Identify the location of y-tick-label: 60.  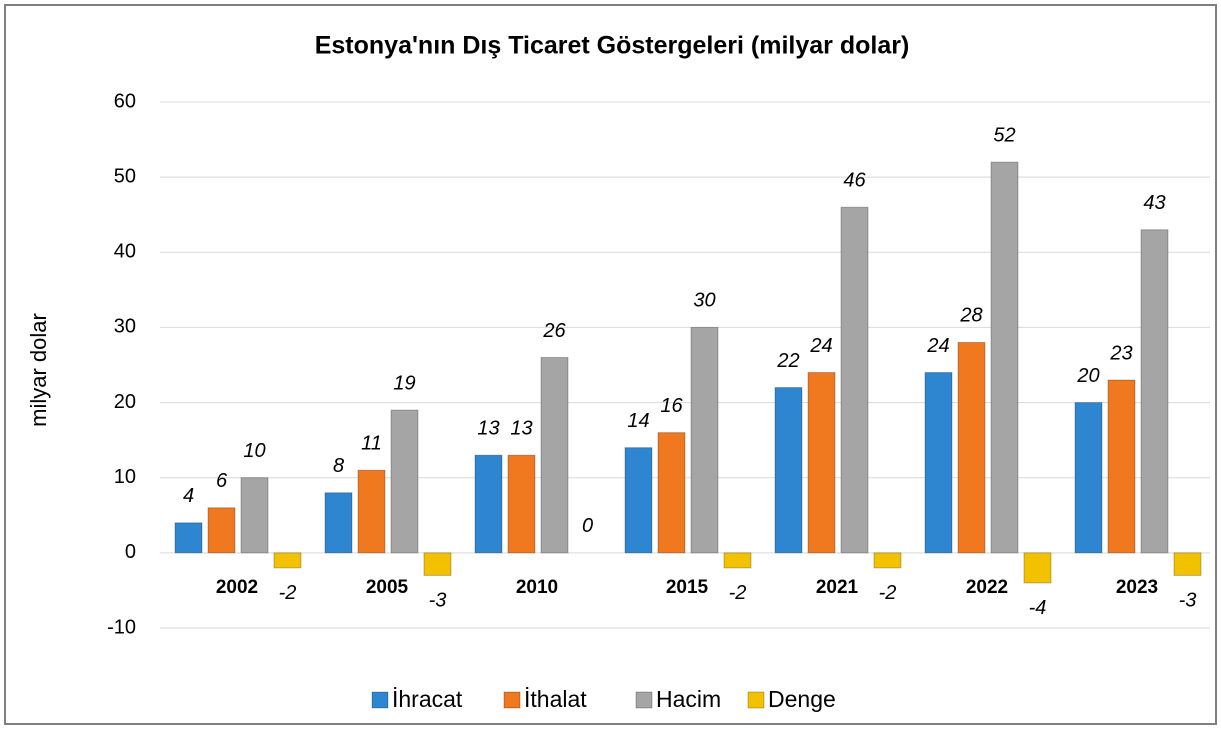
(125, 101).